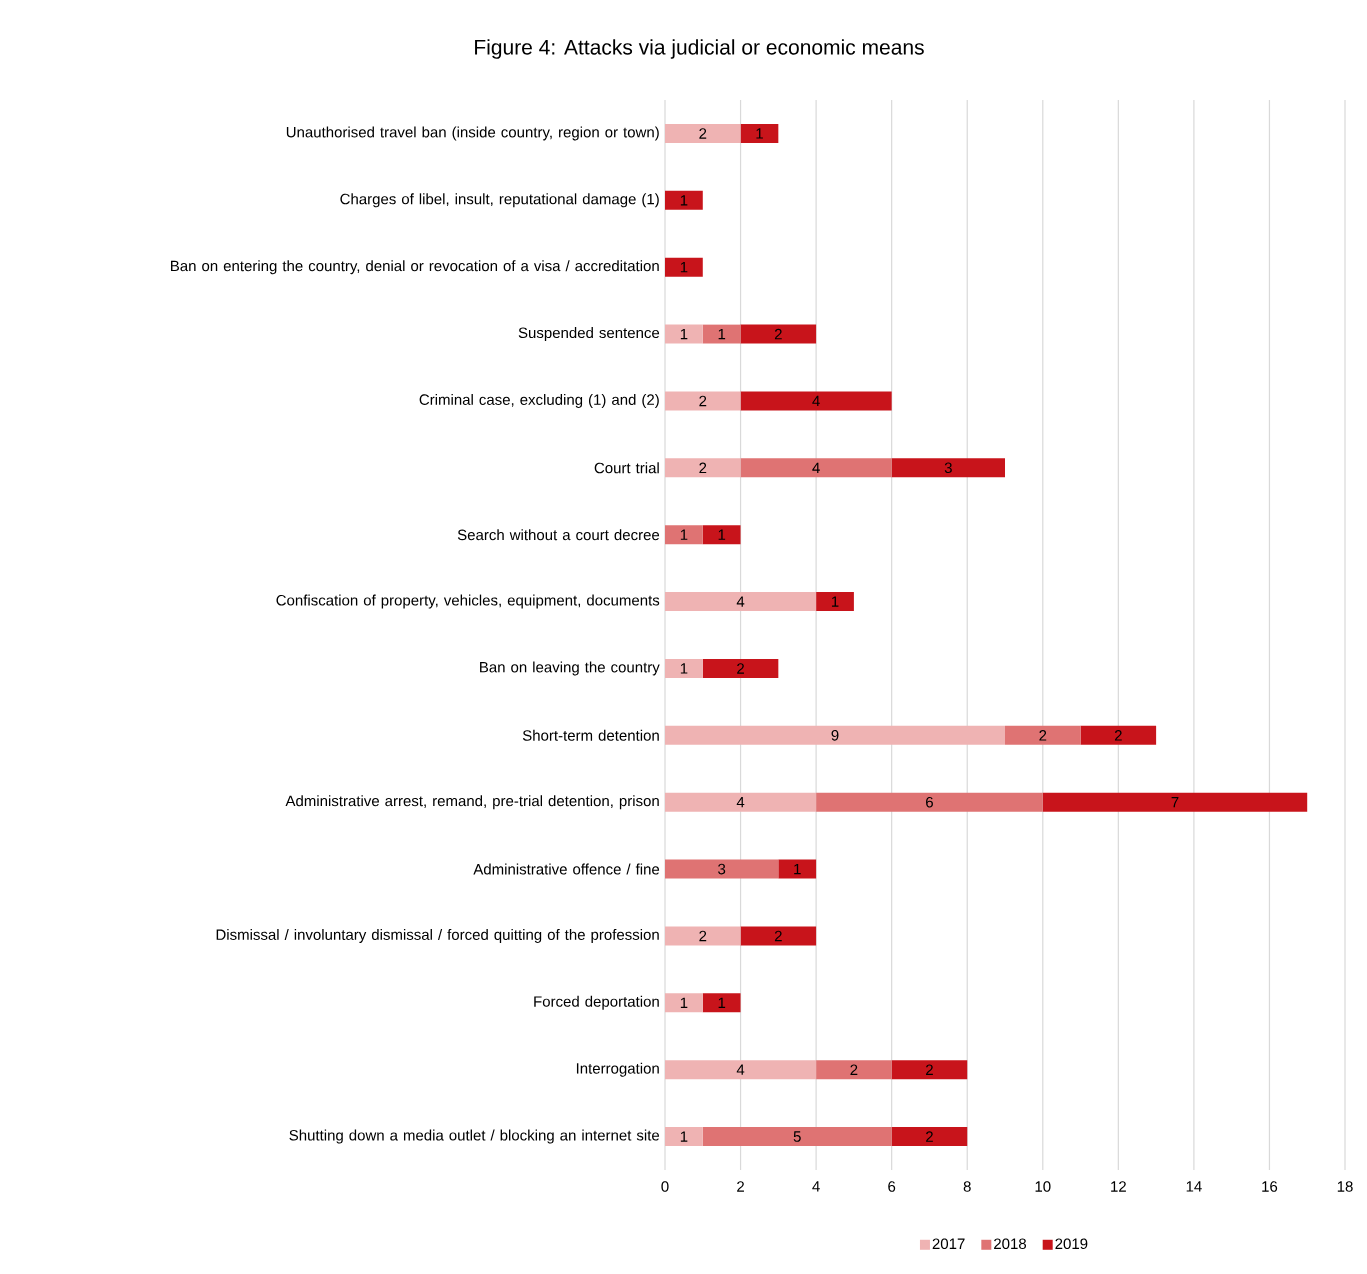 The image size is (1367, 1274). I want to click on x-tick-label: 8, so click(967, 1186).